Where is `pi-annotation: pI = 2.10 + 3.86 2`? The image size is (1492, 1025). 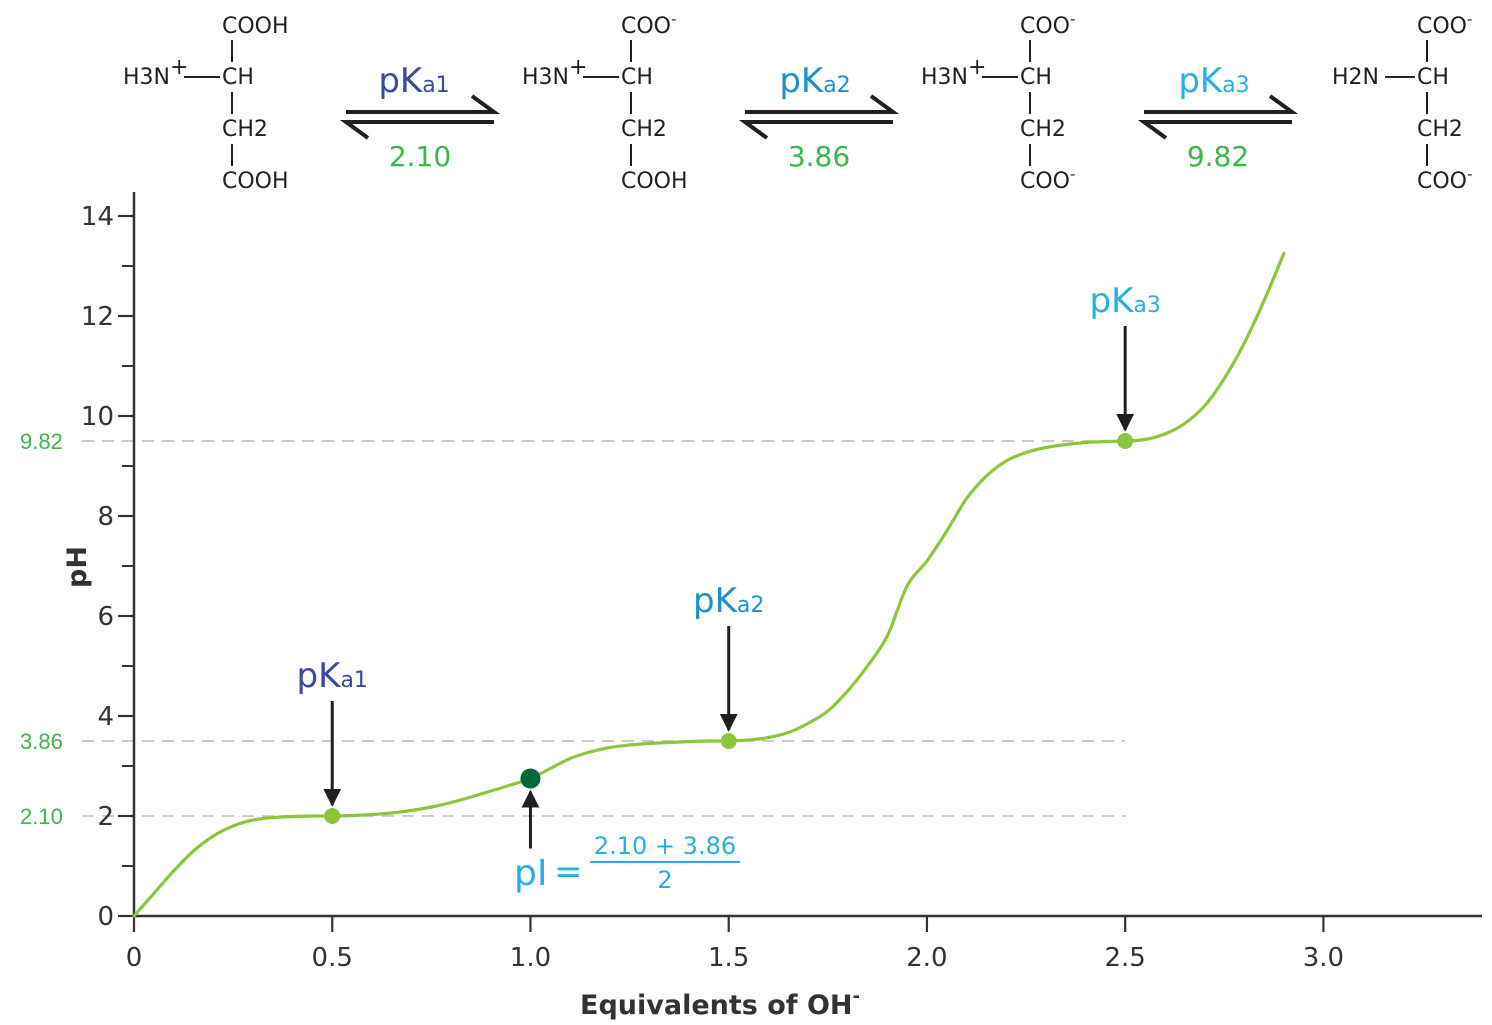 pi-annotation: pI = 2.10 + 3.86 2 is located at coordinates (627, 863).